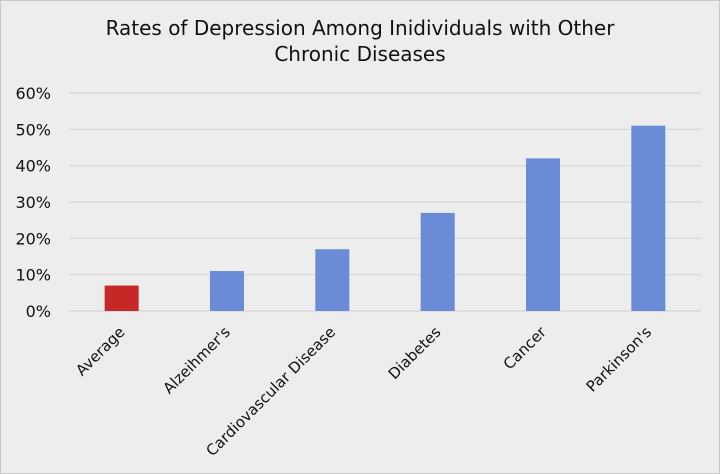 The width and height of the screenshot is (720, 474). I want to click on bar-cancer, so click(543, 234).